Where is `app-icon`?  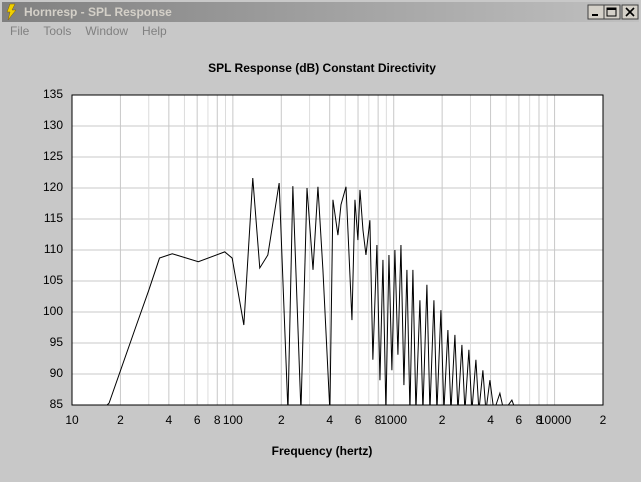 app-icon is located at coordinates (11, 12).